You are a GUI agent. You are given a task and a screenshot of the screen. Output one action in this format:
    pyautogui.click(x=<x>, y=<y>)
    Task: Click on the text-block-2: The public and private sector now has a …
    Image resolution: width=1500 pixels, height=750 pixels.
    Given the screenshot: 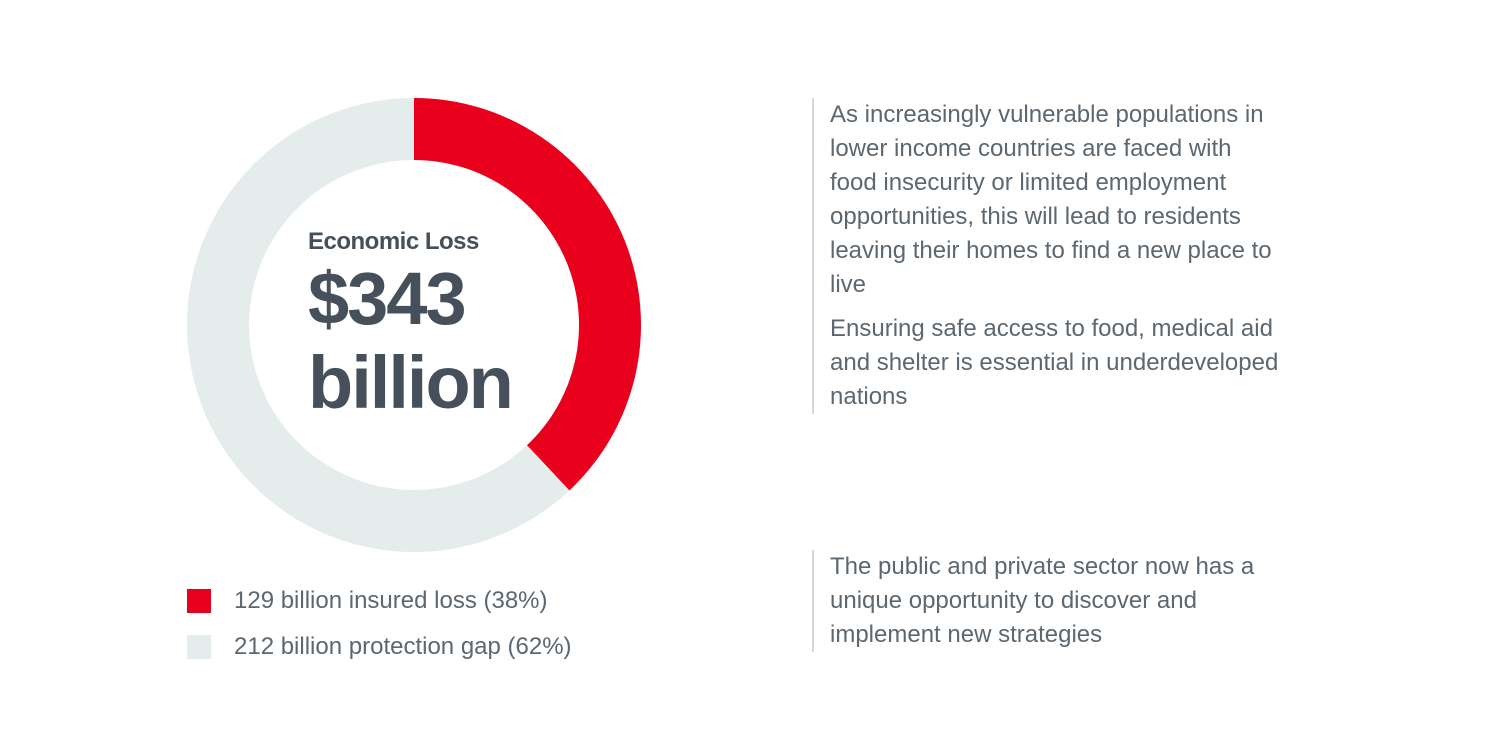 What is the action you would take?
    pyautogui.click(x=1056, y=601)
    